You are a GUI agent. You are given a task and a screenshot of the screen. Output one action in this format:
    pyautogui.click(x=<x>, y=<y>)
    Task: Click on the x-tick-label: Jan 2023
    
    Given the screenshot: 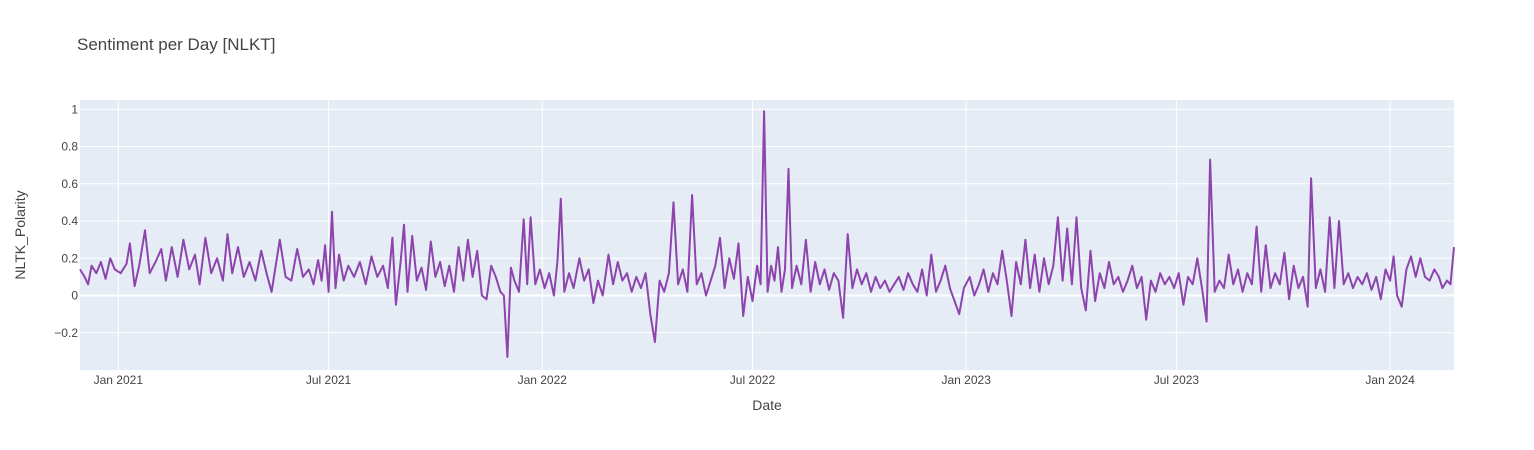 What is the action you would take?
    pyautogui.click(x=966, y=380)
    